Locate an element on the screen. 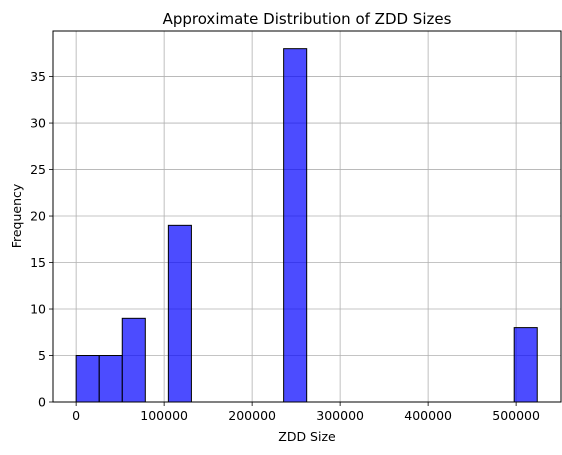 The image size is (562, 455). x-tick-label: 0 is located at coordinates (76, 415).